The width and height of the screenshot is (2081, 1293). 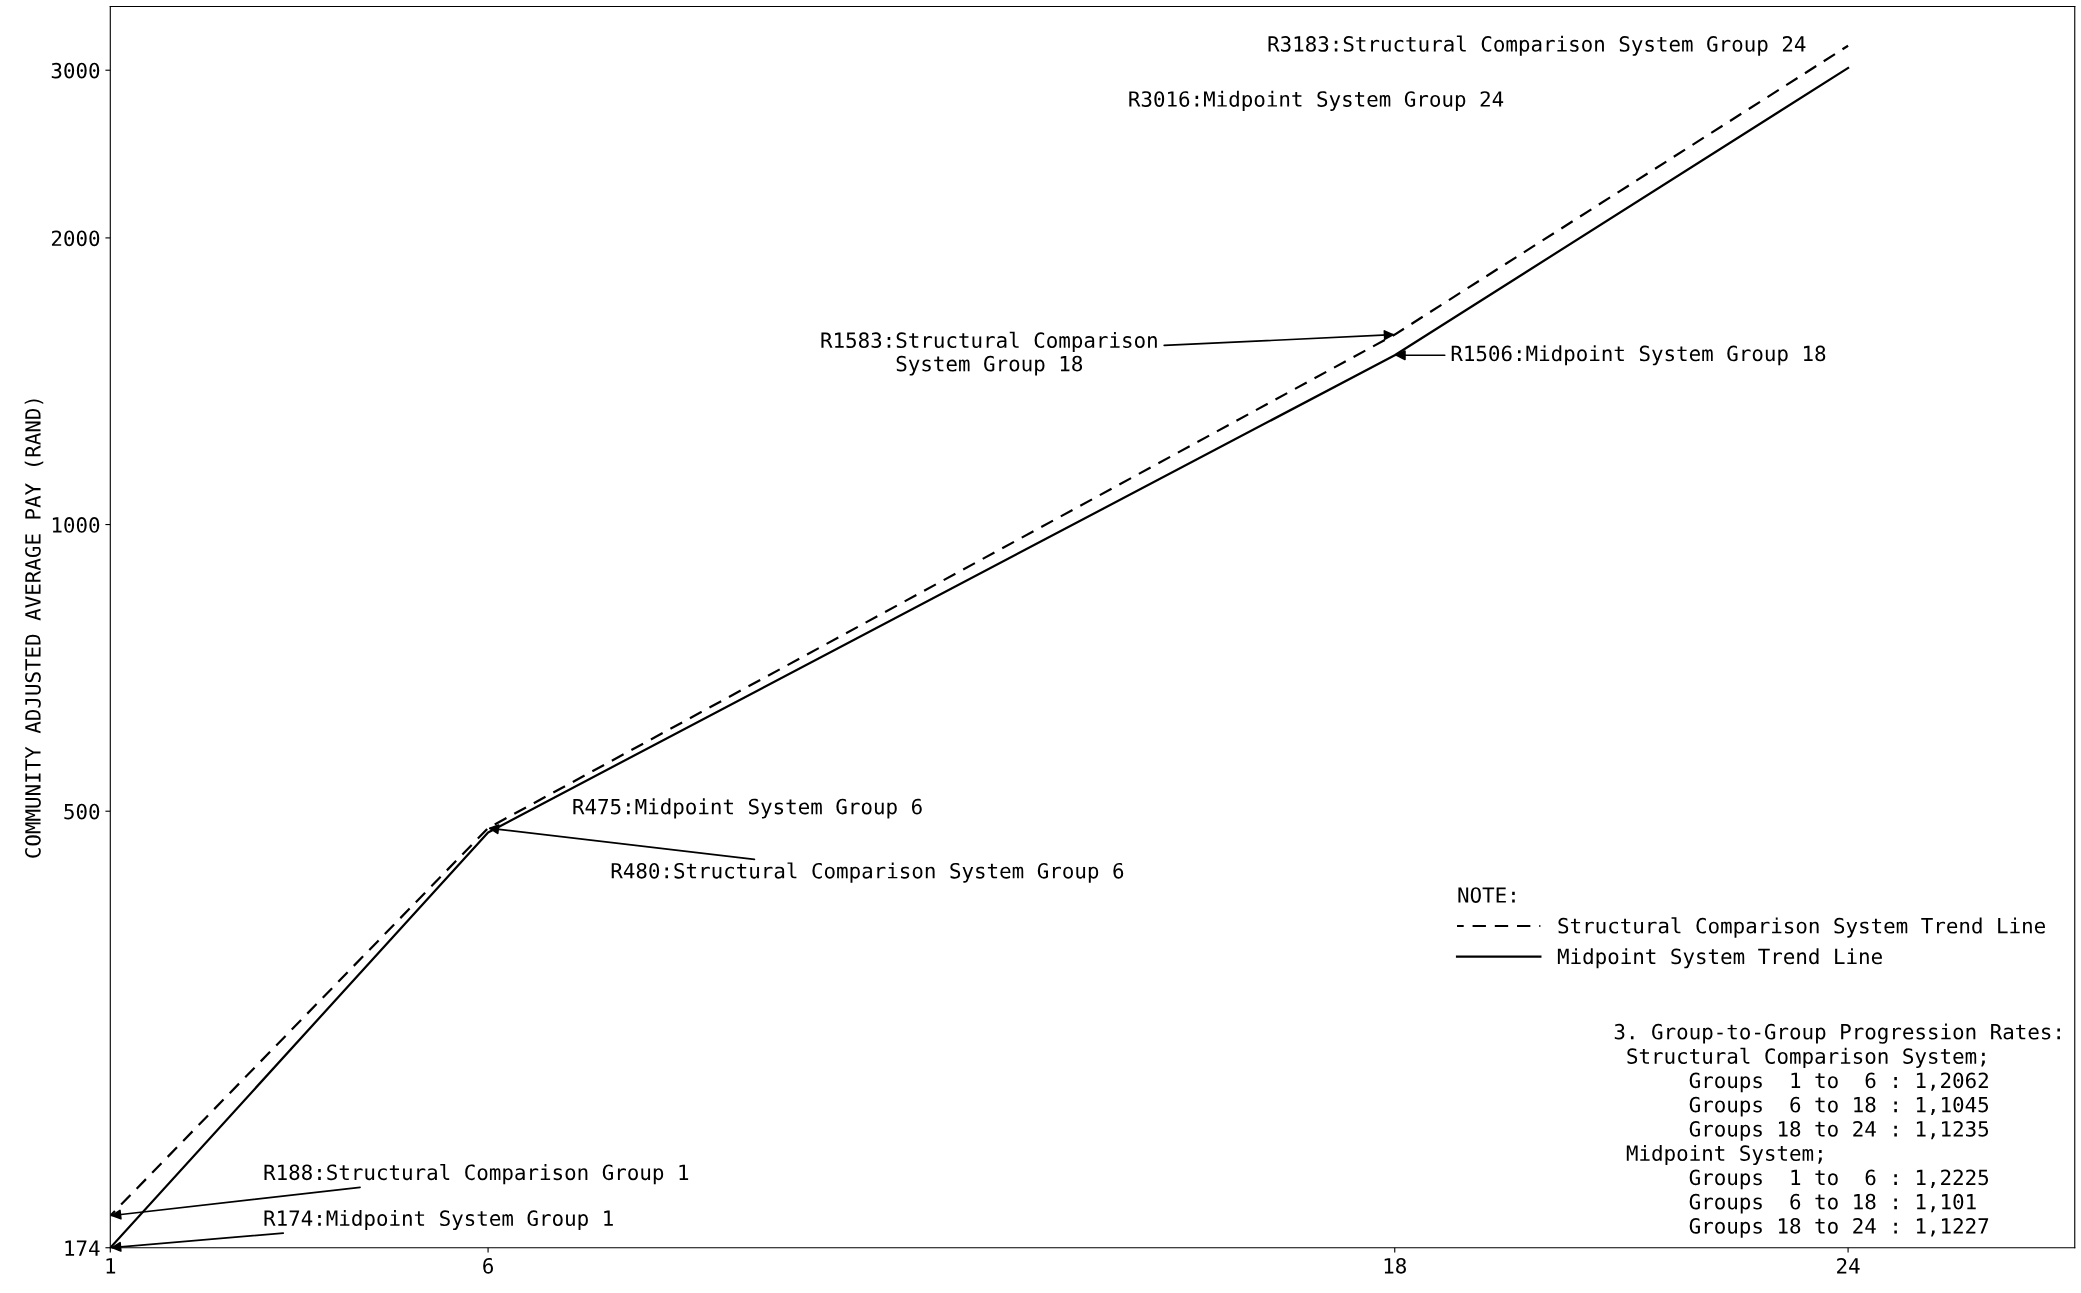 What do you see at coordinates (82, 1248) in the screenshot?
I see `y-tick-label: 174` at bounding box center [82, 1248].